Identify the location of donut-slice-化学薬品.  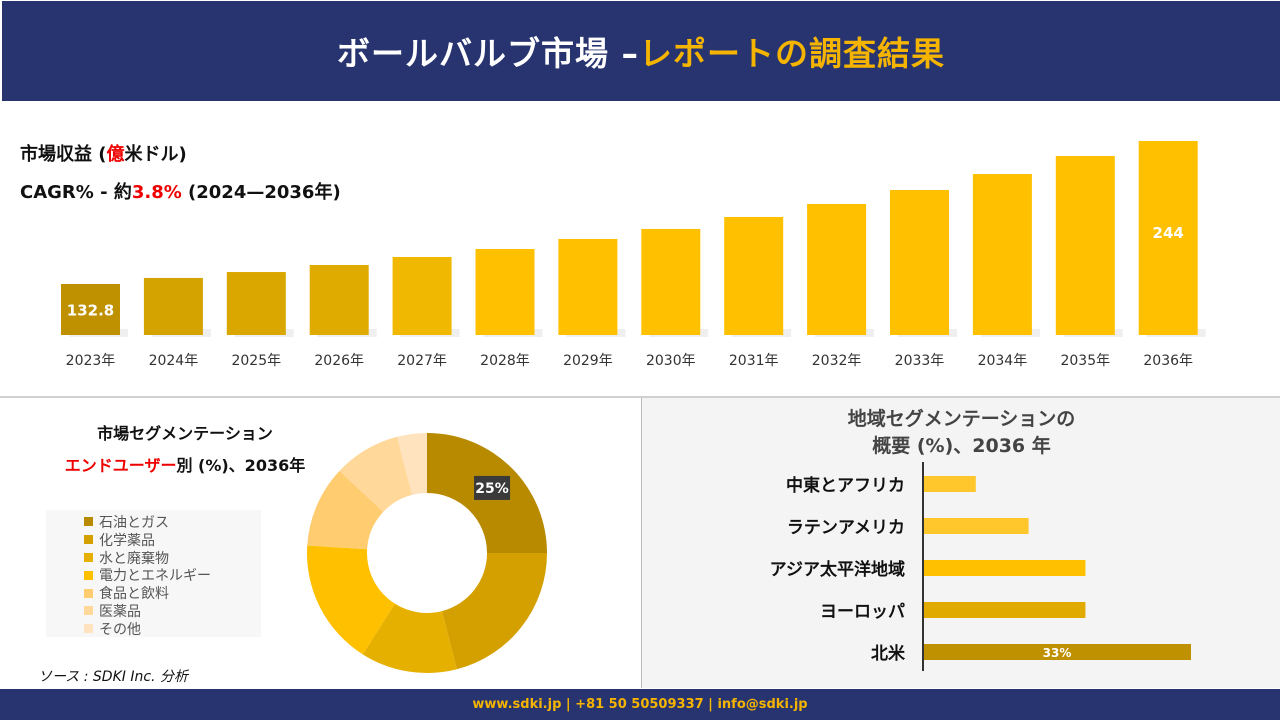
(494, 611).